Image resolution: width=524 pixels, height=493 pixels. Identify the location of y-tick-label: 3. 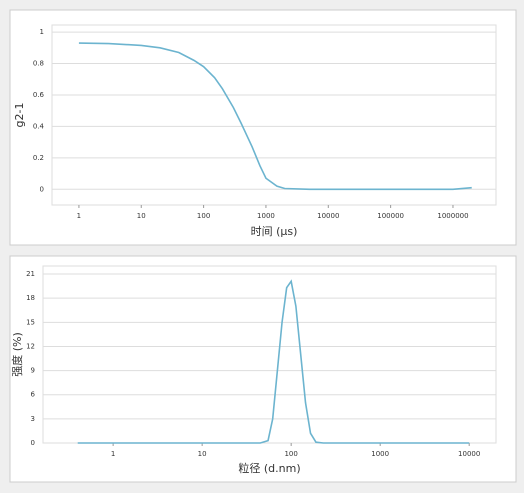
(33, 419).